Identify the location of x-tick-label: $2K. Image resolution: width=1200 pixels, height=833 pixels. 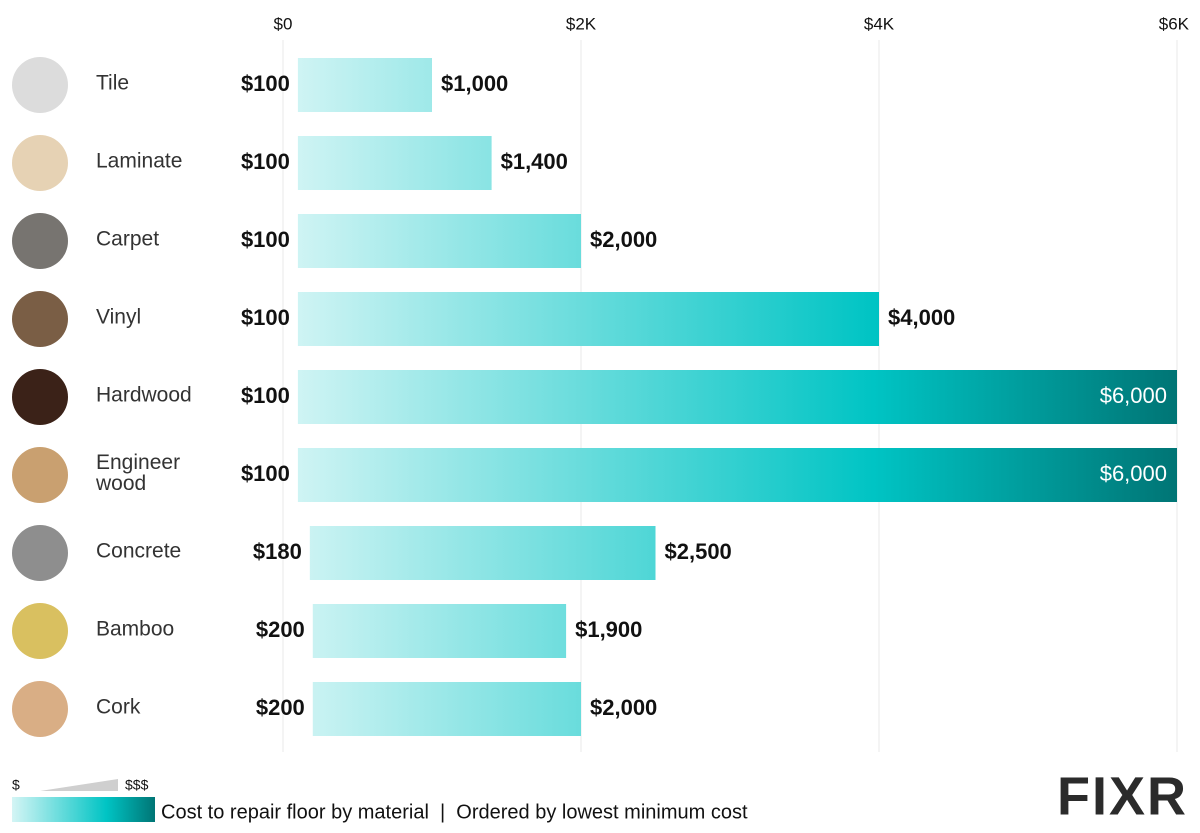
(581, 23).